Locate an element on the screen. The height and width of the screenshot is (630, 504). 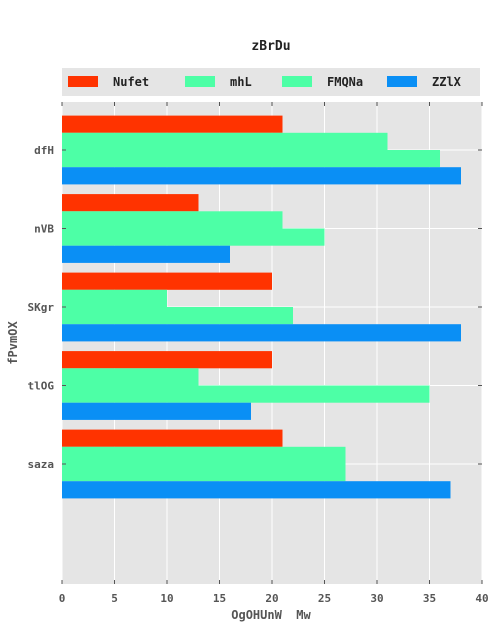
bar-mhL-SKgr is located at coordinates (114, 298).